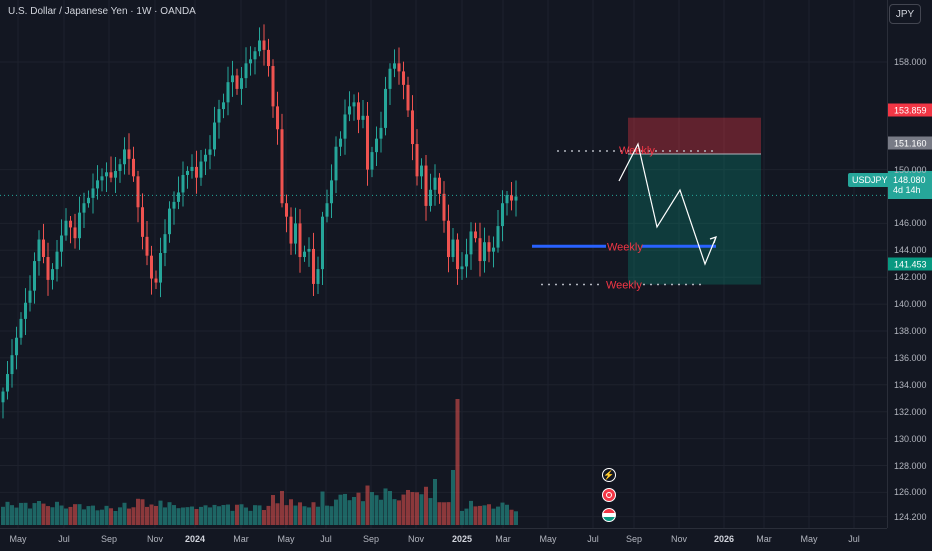 This screenshot has height=551, width=932. What do you see at coordinates (443, 539) in the screenshot?
I see `time-axis` at bounding box center [443, 539].